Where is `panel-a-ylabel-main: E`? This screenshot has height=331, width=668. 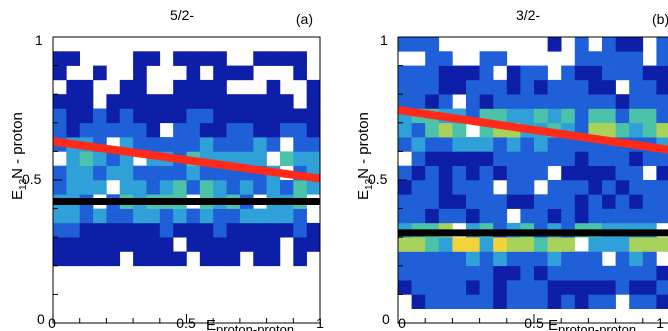 panel-a-ylabel-main: E is located at coordinates (17, 195).